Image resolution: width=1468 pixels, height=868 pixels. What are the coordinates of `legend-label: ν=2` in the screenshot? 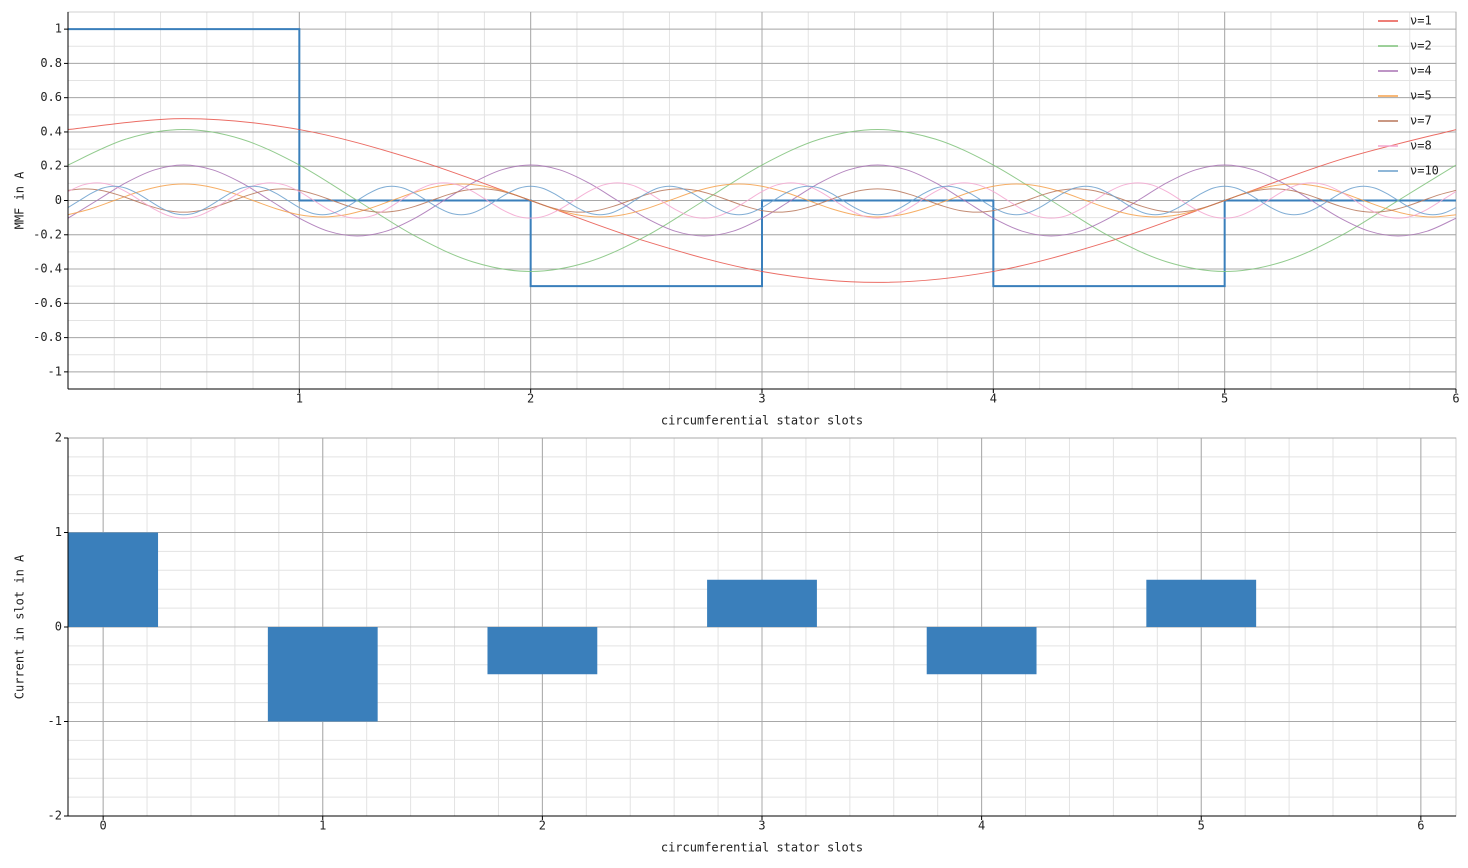 It's located at (1421, 46).